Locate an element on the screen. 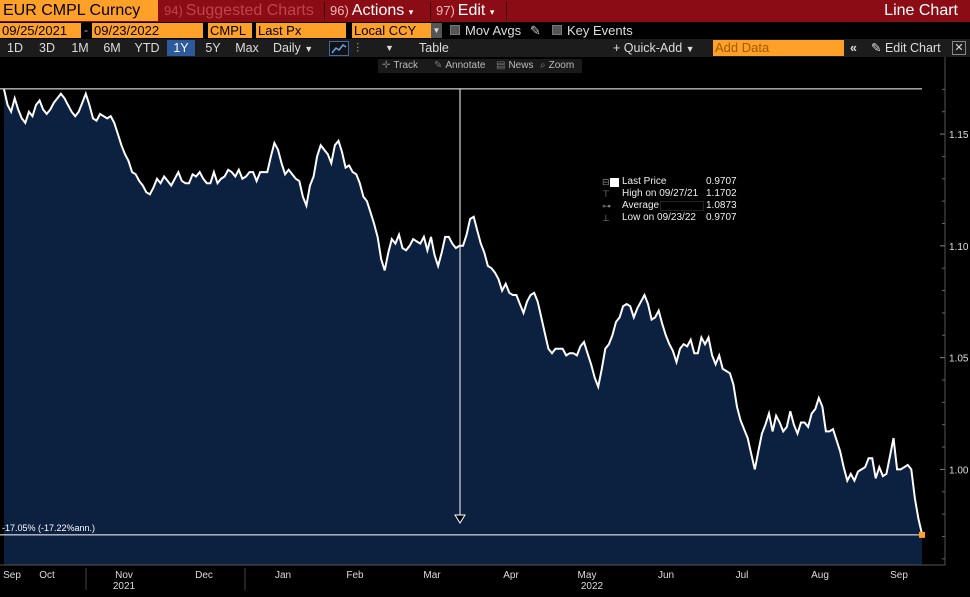 The width and height of the screenshot is (970, 597). collapse-icon: « is located at coordinates (853, 48).